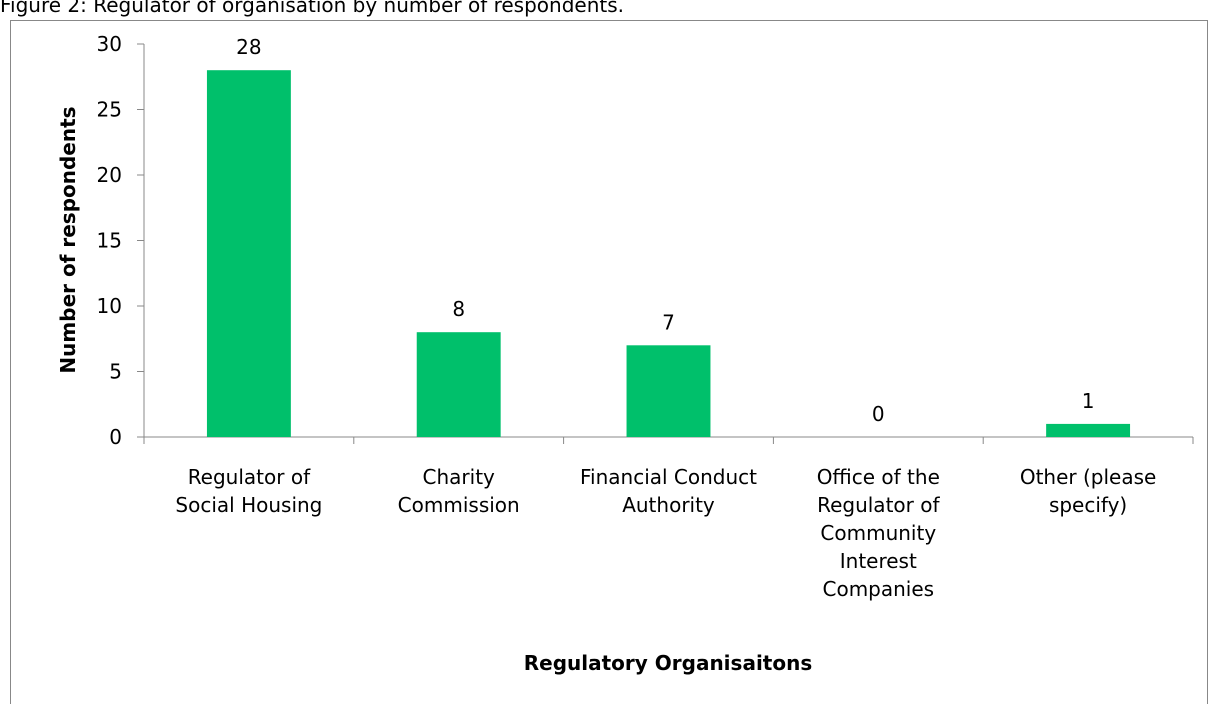 The height and width of the screenshot is (704, 1208). What do you see at coordinates (668, 491) in the screenshot?
I see `x-tick-label: Financial Conduct Authority` at bounding box center [668, 491].